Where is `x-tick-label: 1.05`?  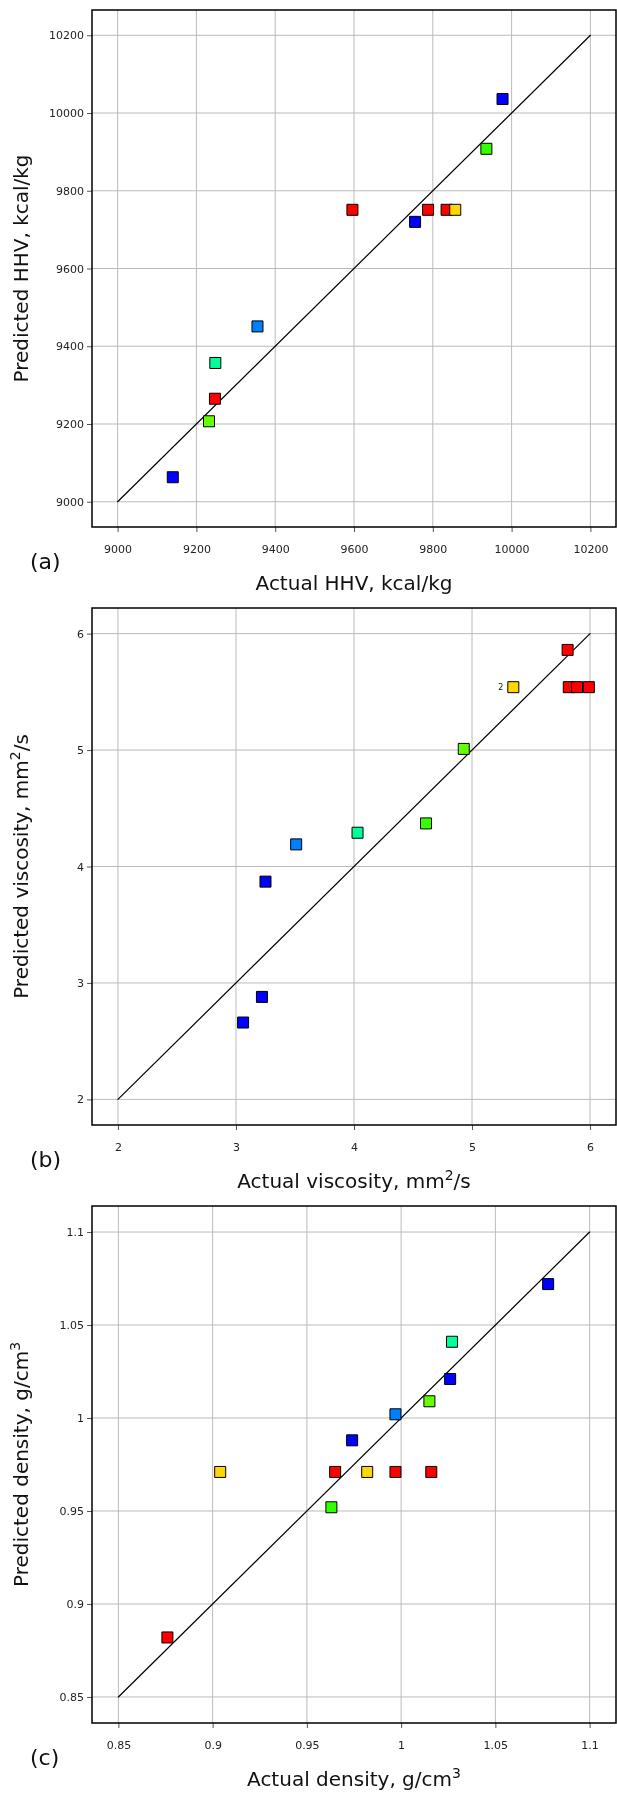
x-tick-label: 1.05 is located at coordinates (496, 1745).